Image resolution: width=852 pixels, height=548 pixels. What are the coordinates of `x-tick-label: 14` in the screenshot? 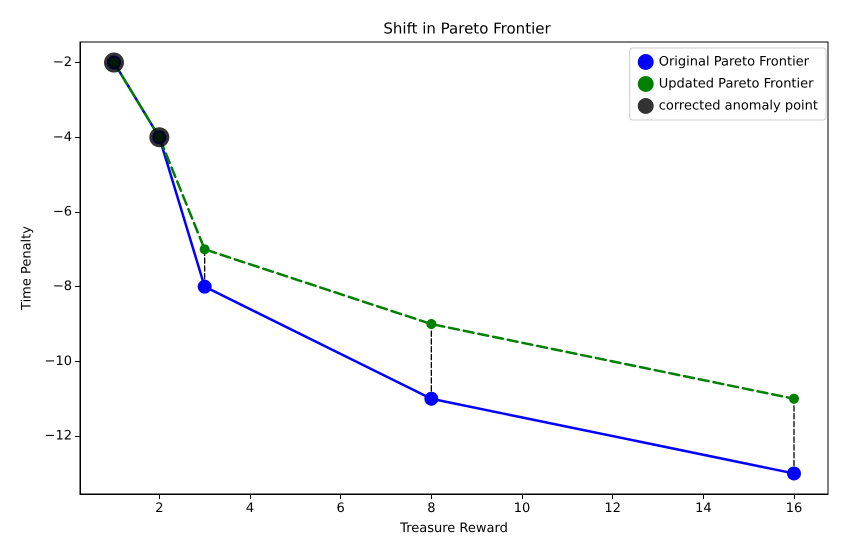 It's located at (703, 508).